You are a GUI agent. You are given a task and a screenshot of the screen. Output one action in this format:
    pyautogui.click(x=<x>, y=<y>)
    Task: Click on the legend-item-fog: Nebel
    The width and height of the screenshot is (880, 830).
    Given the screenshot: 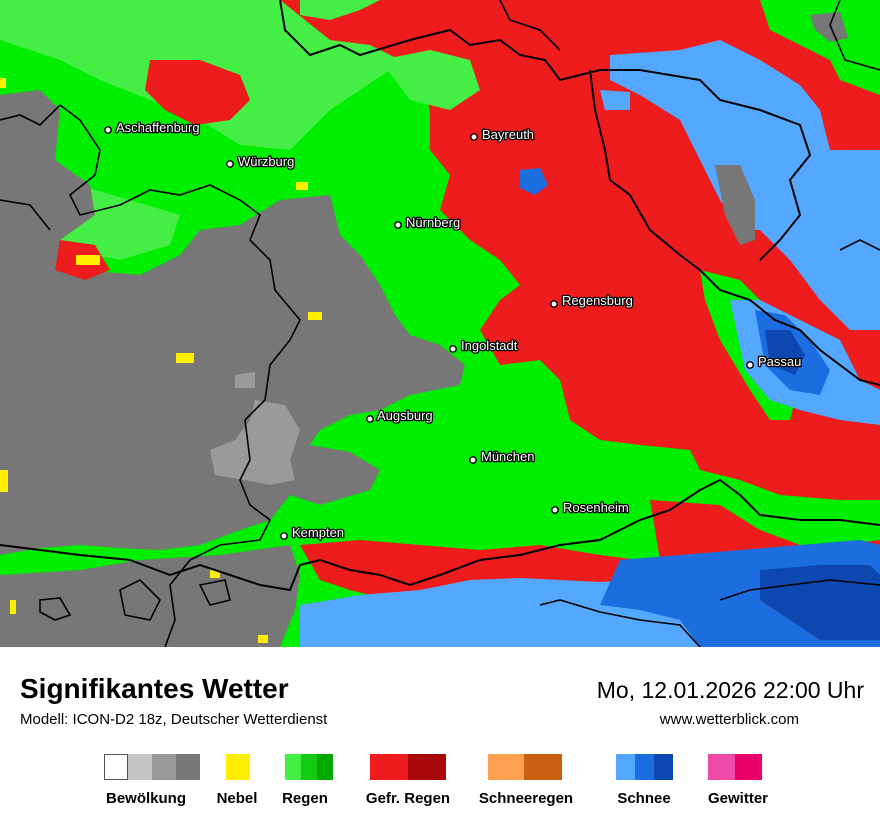 What is the action you would take?
    pyautogui.click(x=237, y=780)
    